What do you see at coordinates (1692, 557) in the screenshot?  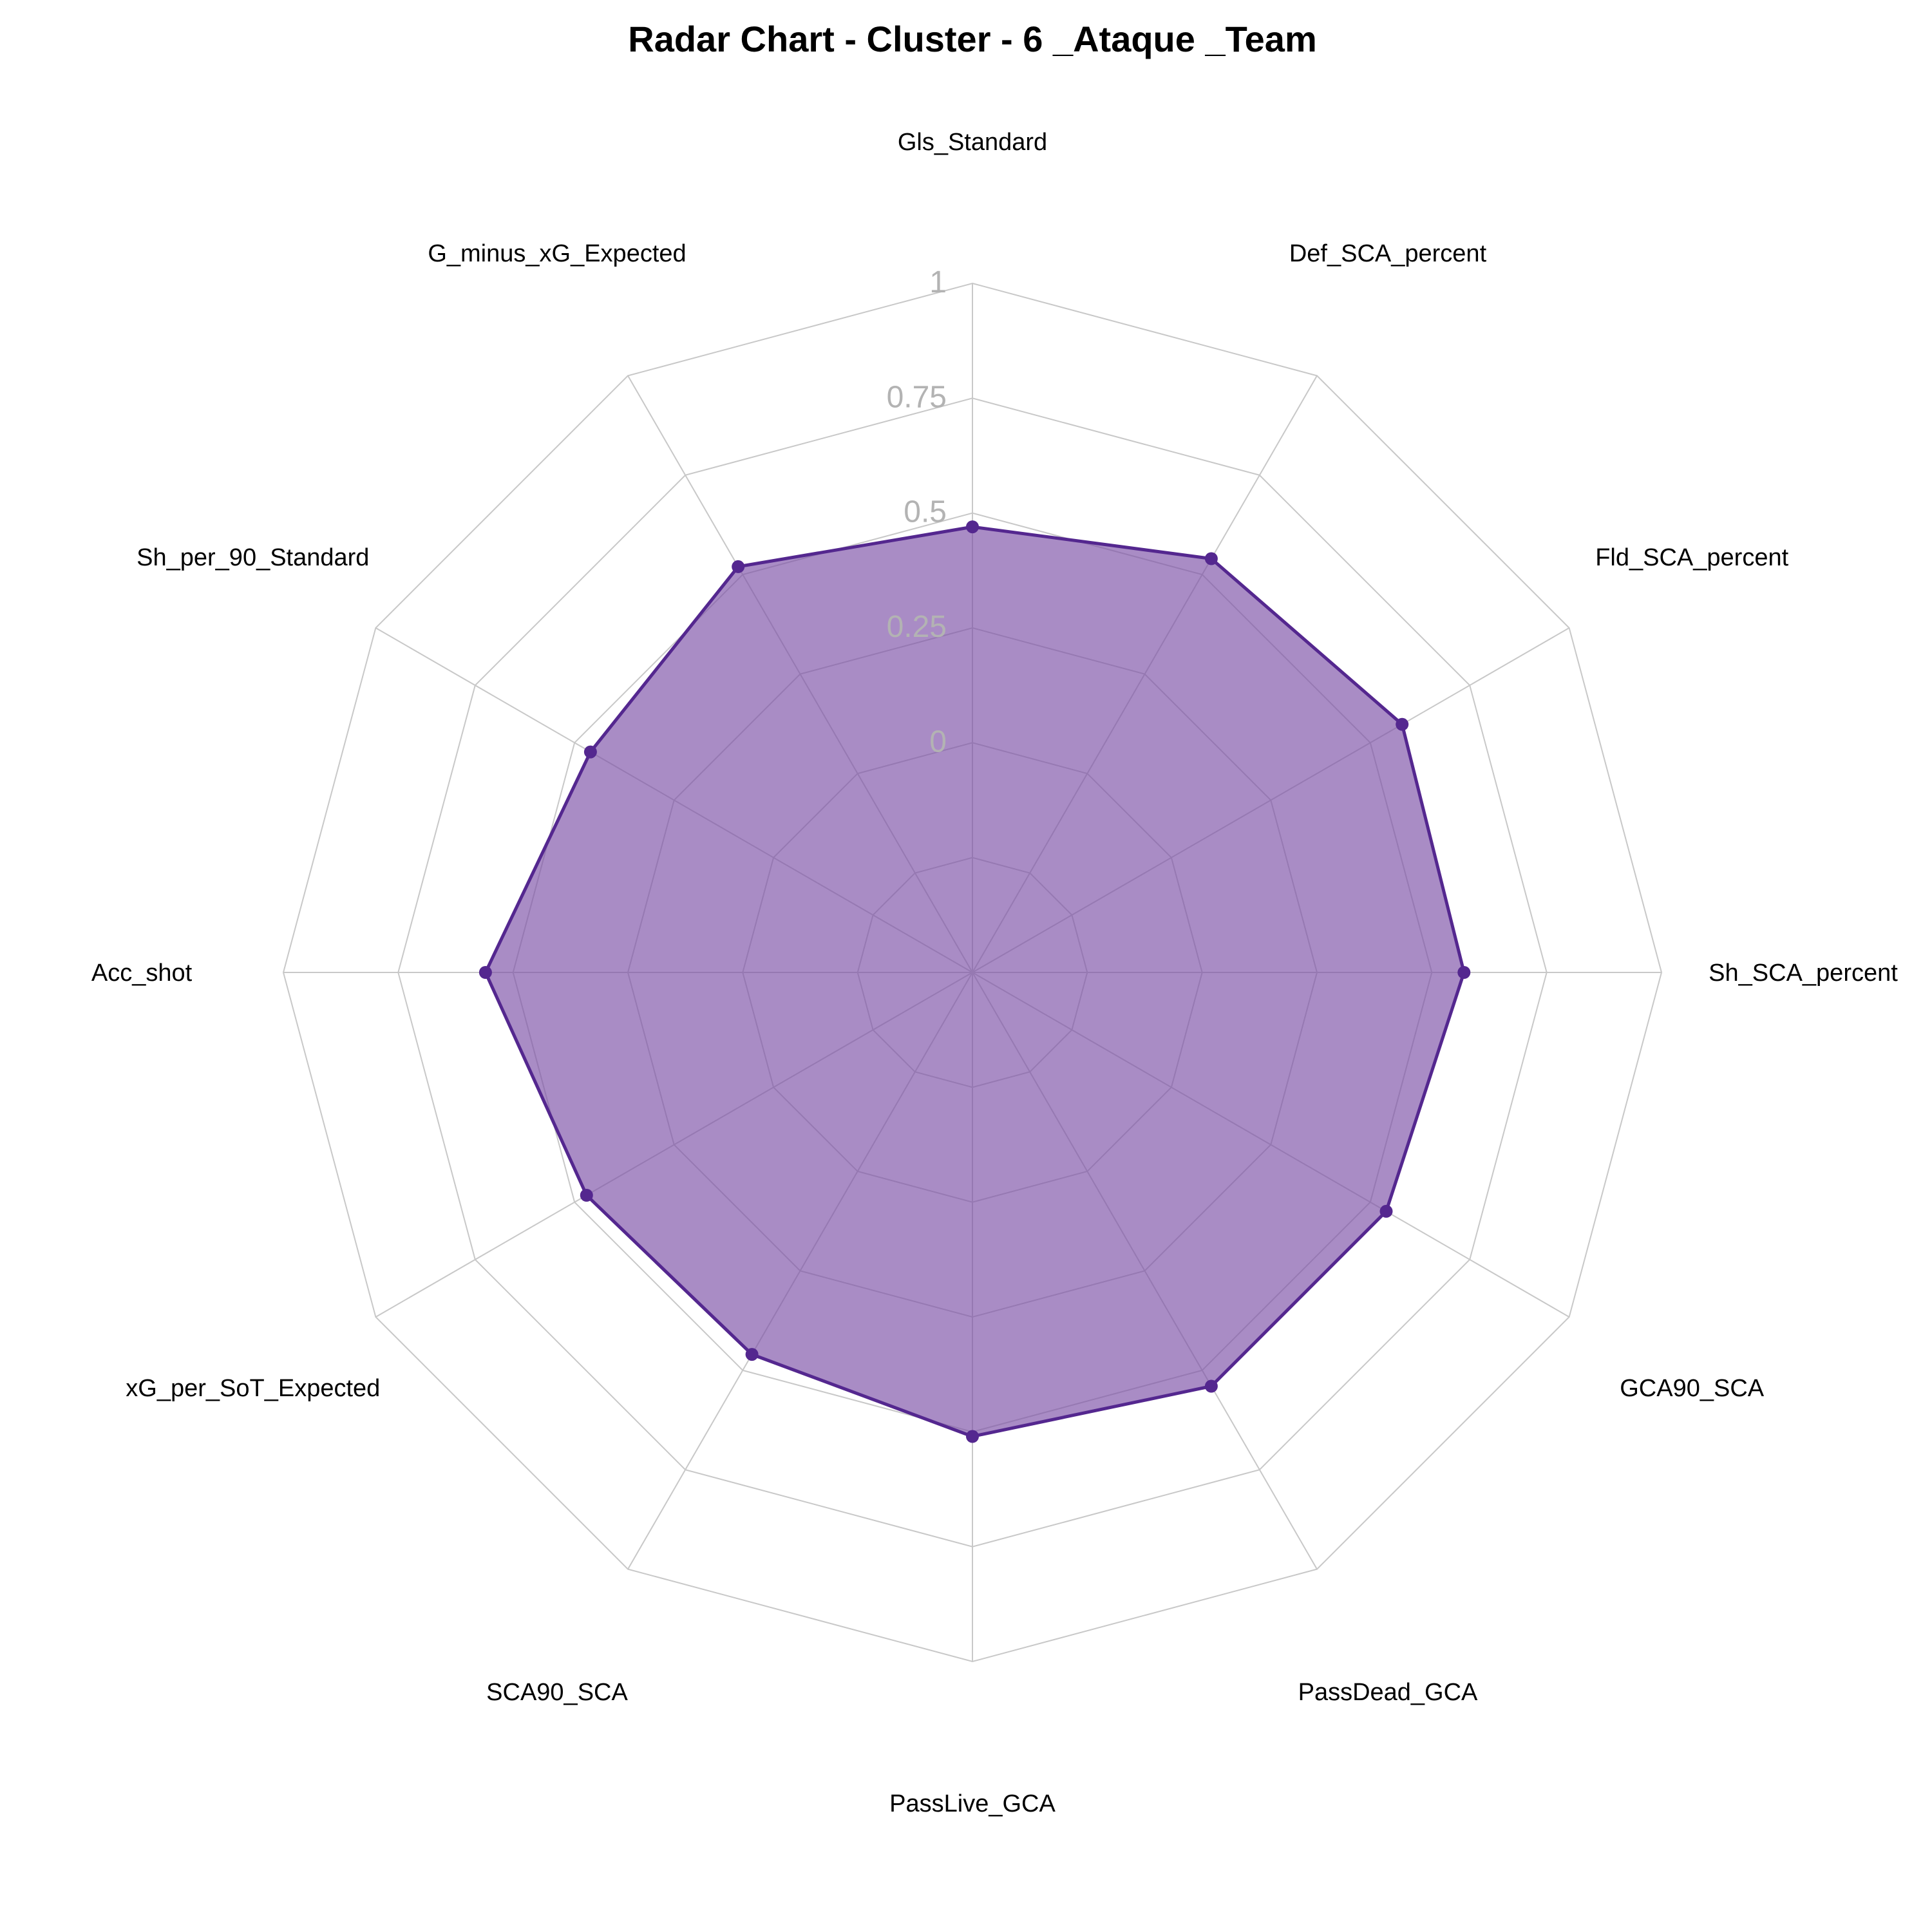 I see `axis-label-Fld_SCA_percent: Fld_SCA_percent` at bounding box center [1692, 557].